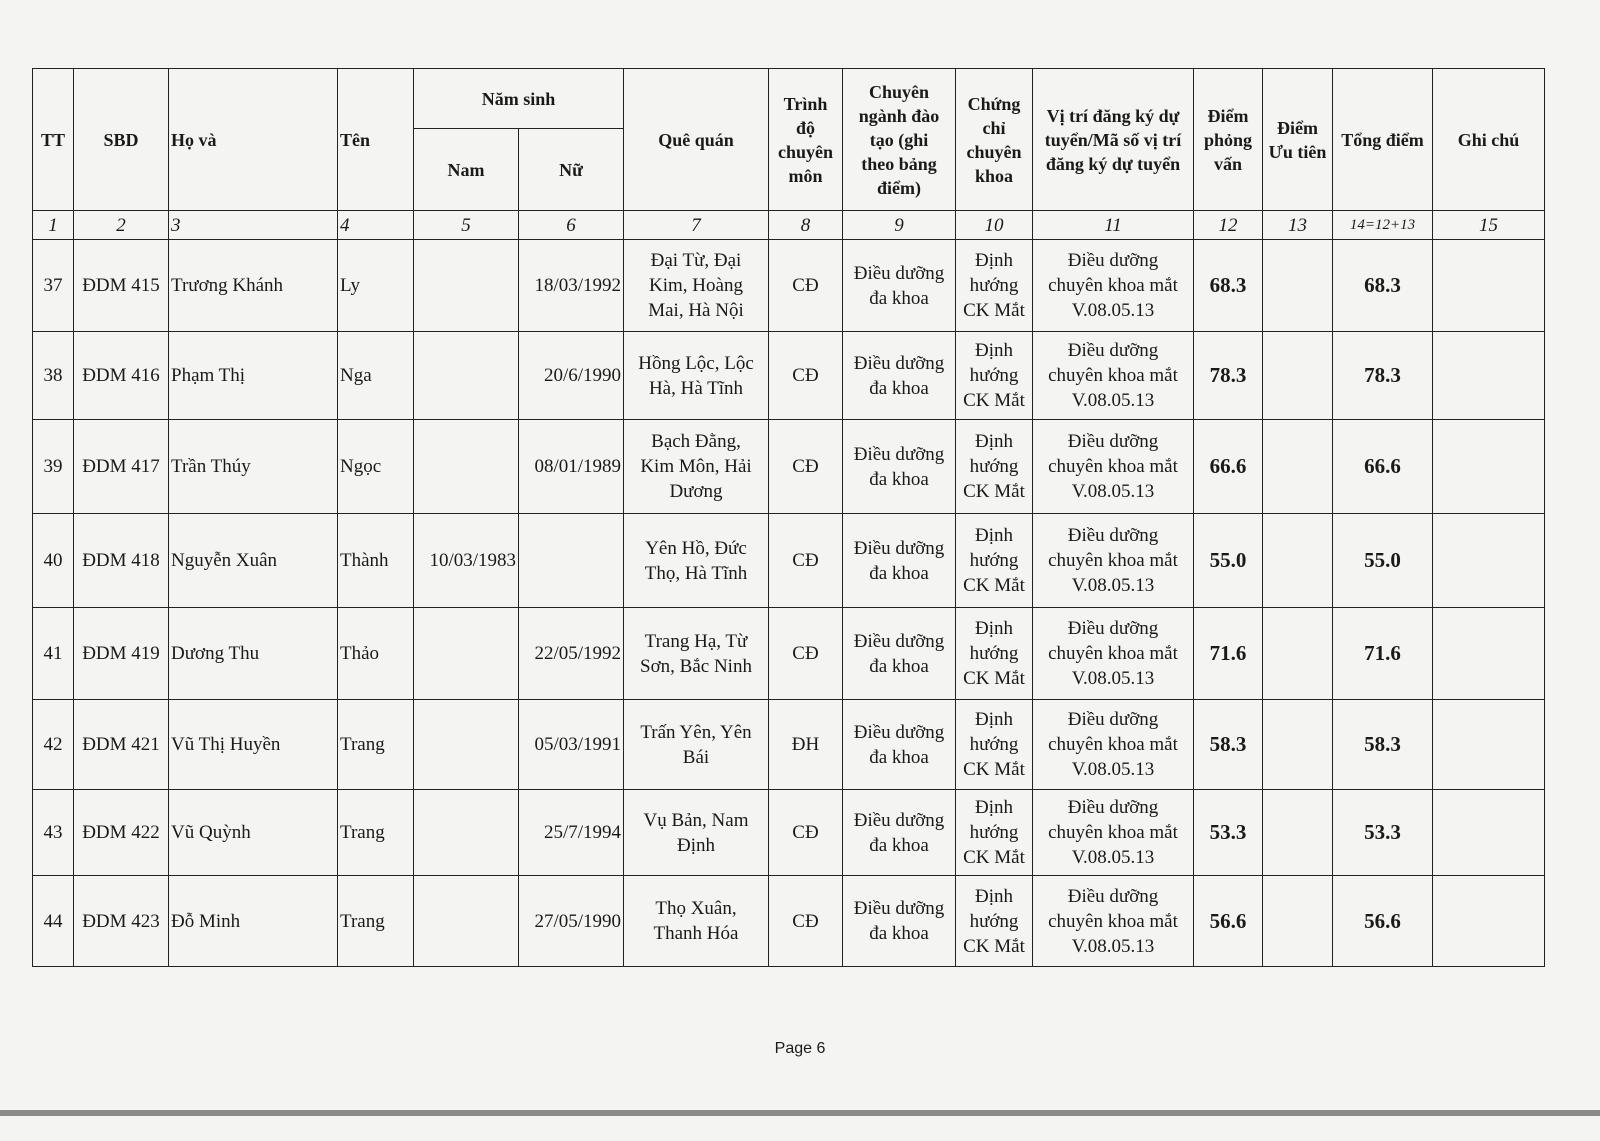  I want to click on family-name: Phạm Thị, so click(253, 375).